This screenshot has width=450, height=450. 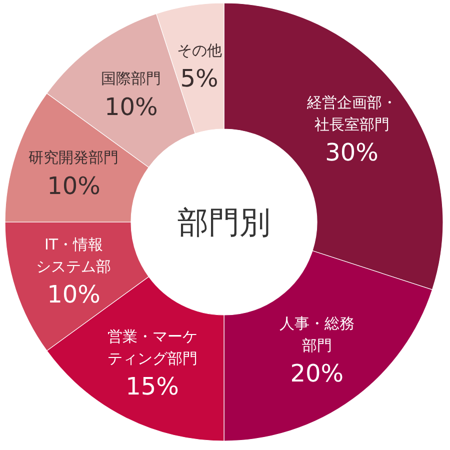 I want to click on text: 部門別, so click(x=224, y=223).